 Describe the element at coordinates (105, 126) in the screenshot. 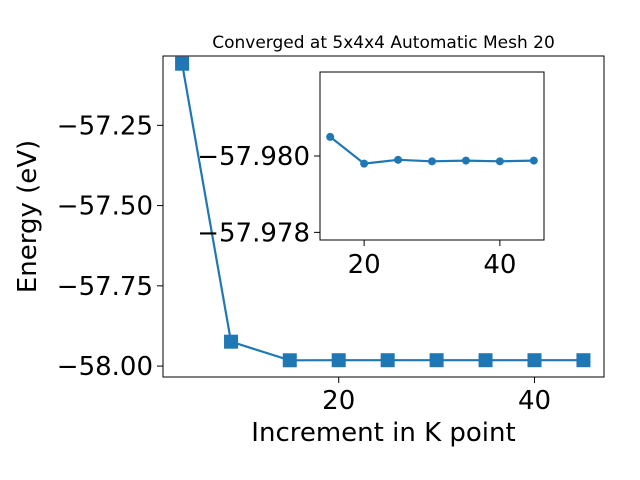

I see `y-tick-label: −57.25` at that location.